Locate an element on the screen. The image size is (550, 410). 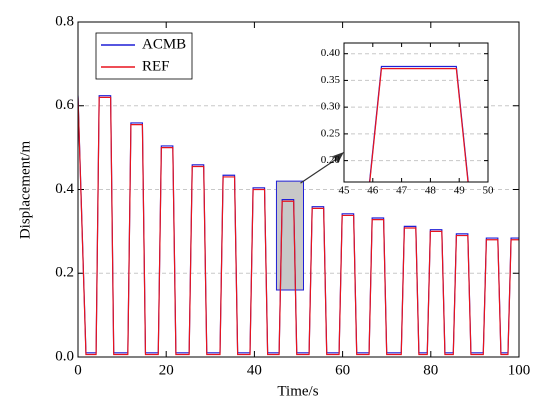
x-axis-label: Time/s is located at coordinates (297, 391).